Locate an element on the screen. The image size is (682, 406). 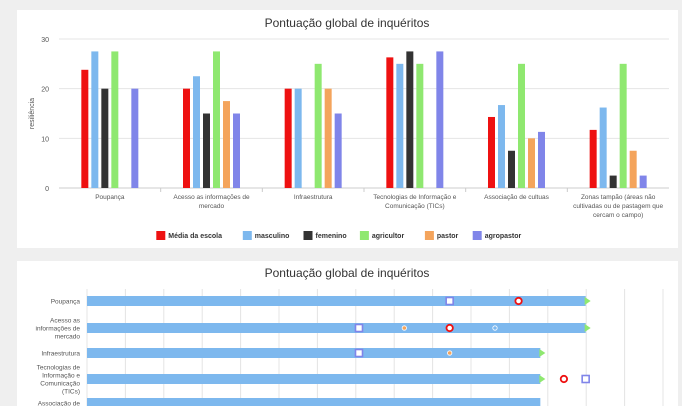
legend-label: femenino is located at coordinates (331, 236).